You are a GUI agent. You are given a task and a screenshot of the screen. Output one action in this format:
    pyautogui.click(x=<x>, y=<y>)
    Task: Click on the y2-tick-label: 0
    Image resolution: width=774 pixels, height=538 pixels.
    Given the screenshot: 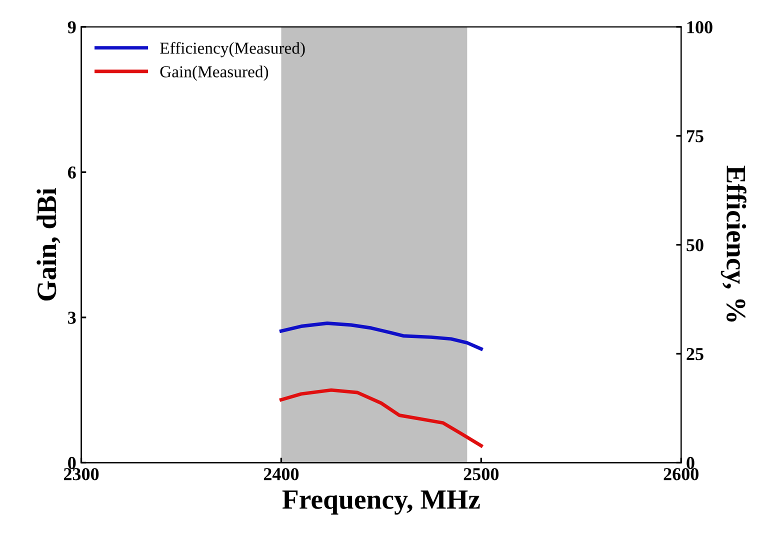 What is the action you would take?
    pyautogui.click(x=690, y=463)
    